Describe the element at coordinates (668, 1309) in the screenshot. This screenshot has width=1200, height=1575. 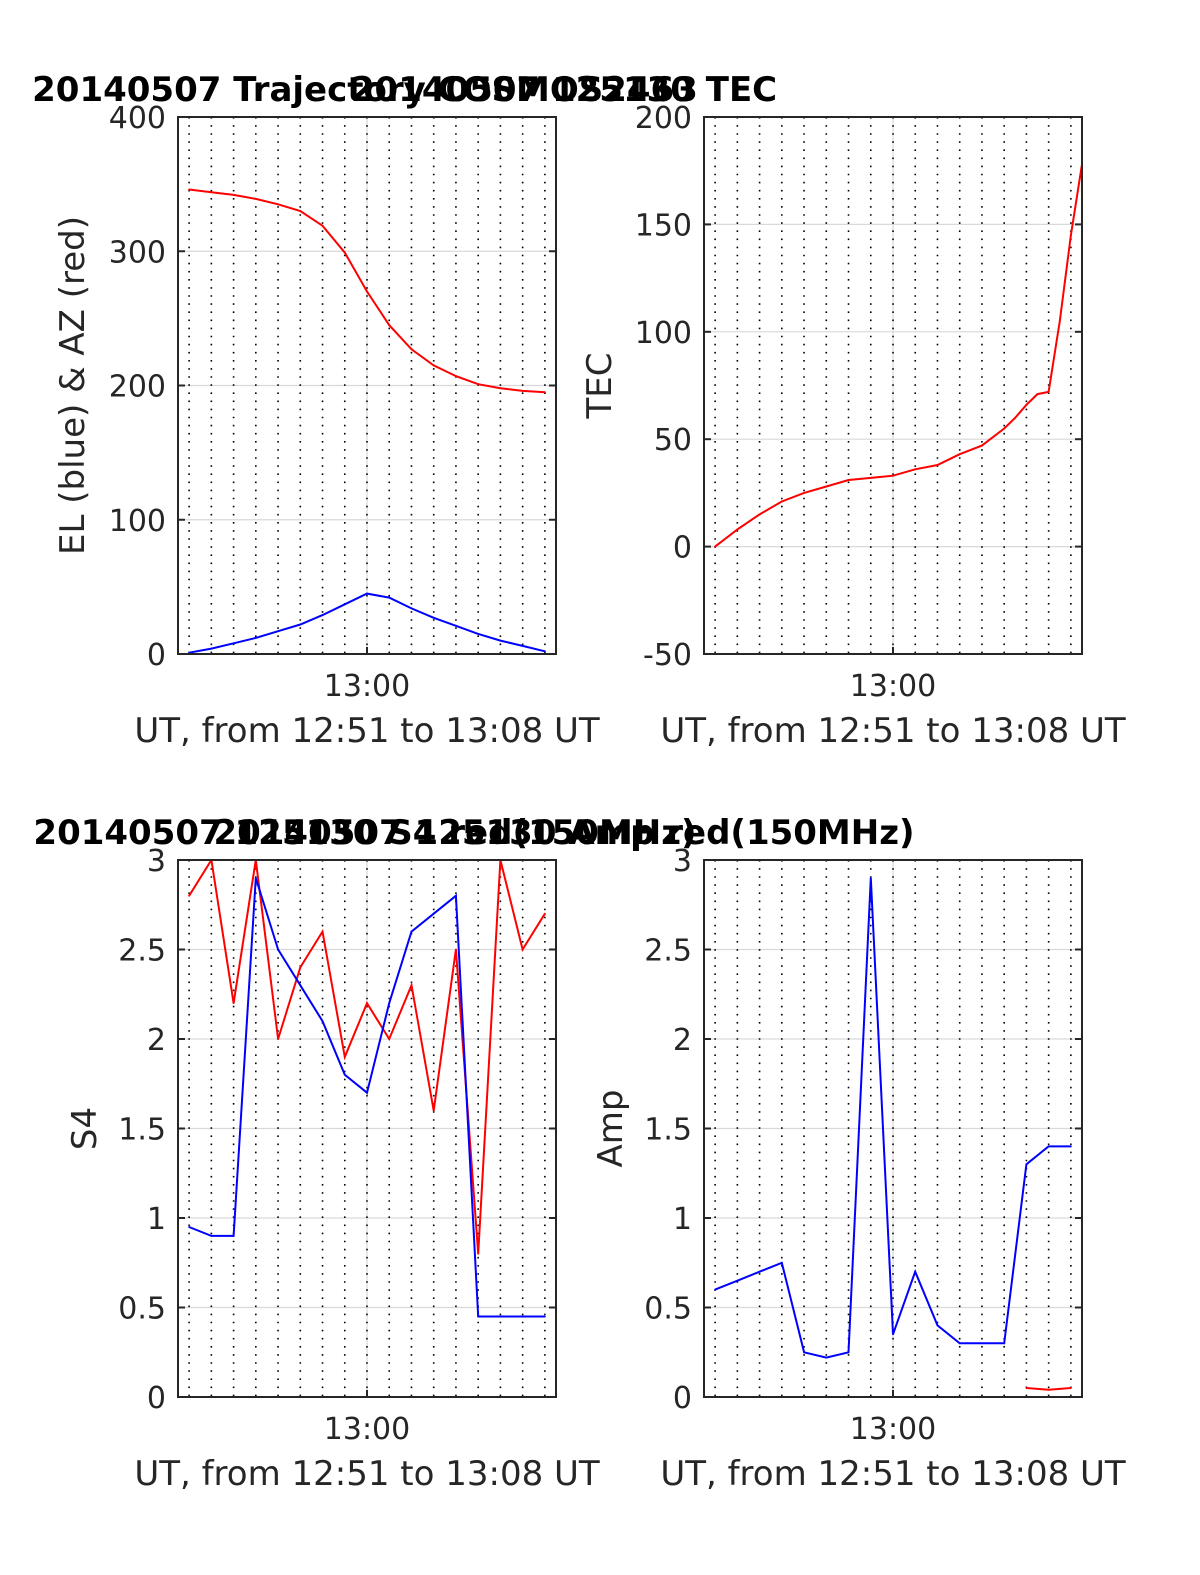
I see `ytick-label: 0.5` at that location.